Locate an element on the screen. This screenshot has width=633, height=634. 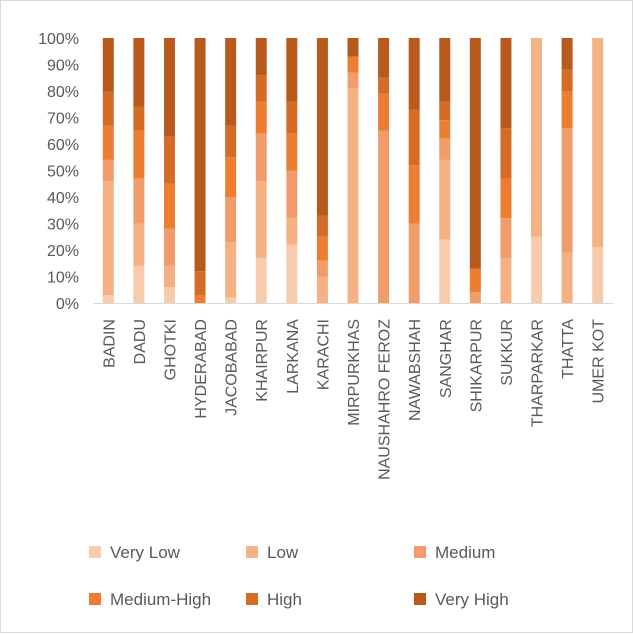
x-tick-label: LARKANA is located at coordinates (293, 356).